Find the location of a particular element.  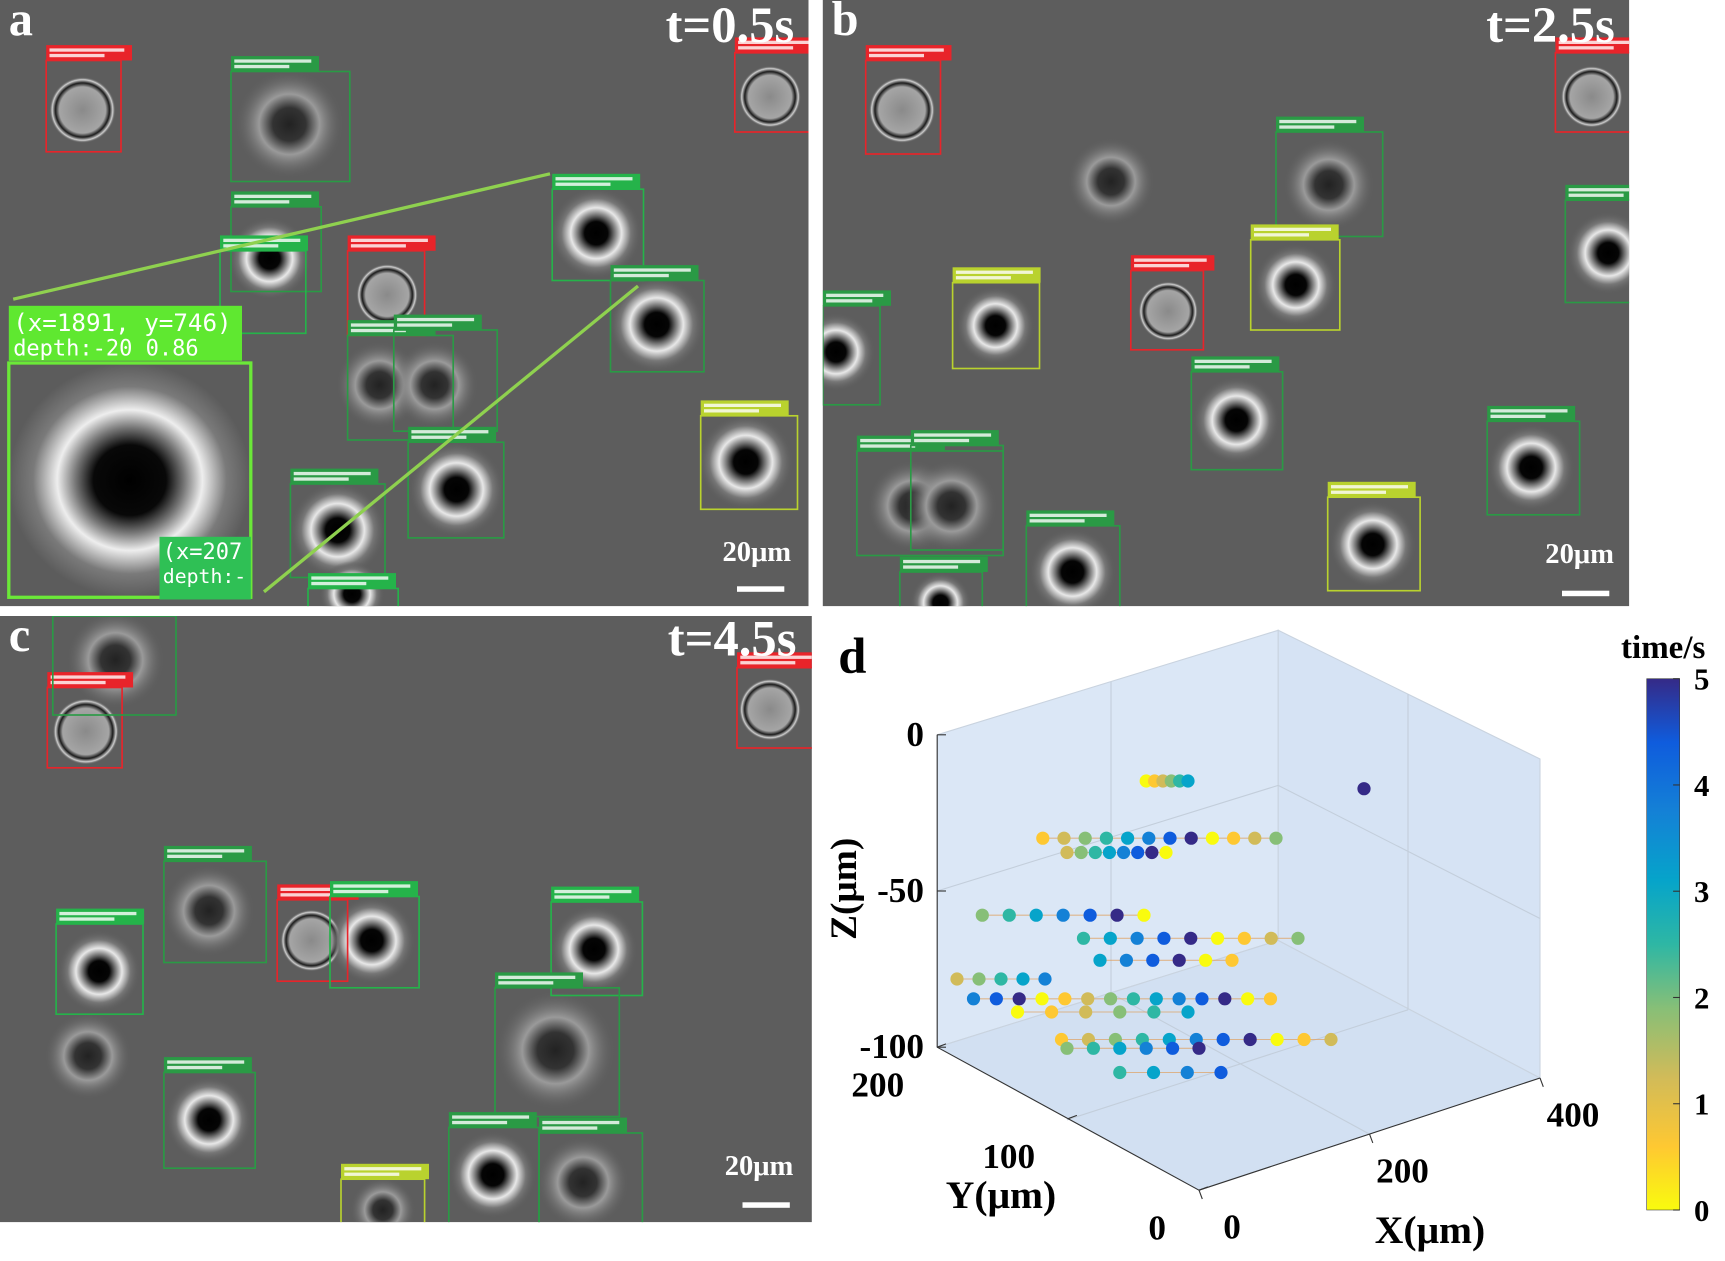

x-axis-label: X(μm) is located at coordinates (1430, 1230).